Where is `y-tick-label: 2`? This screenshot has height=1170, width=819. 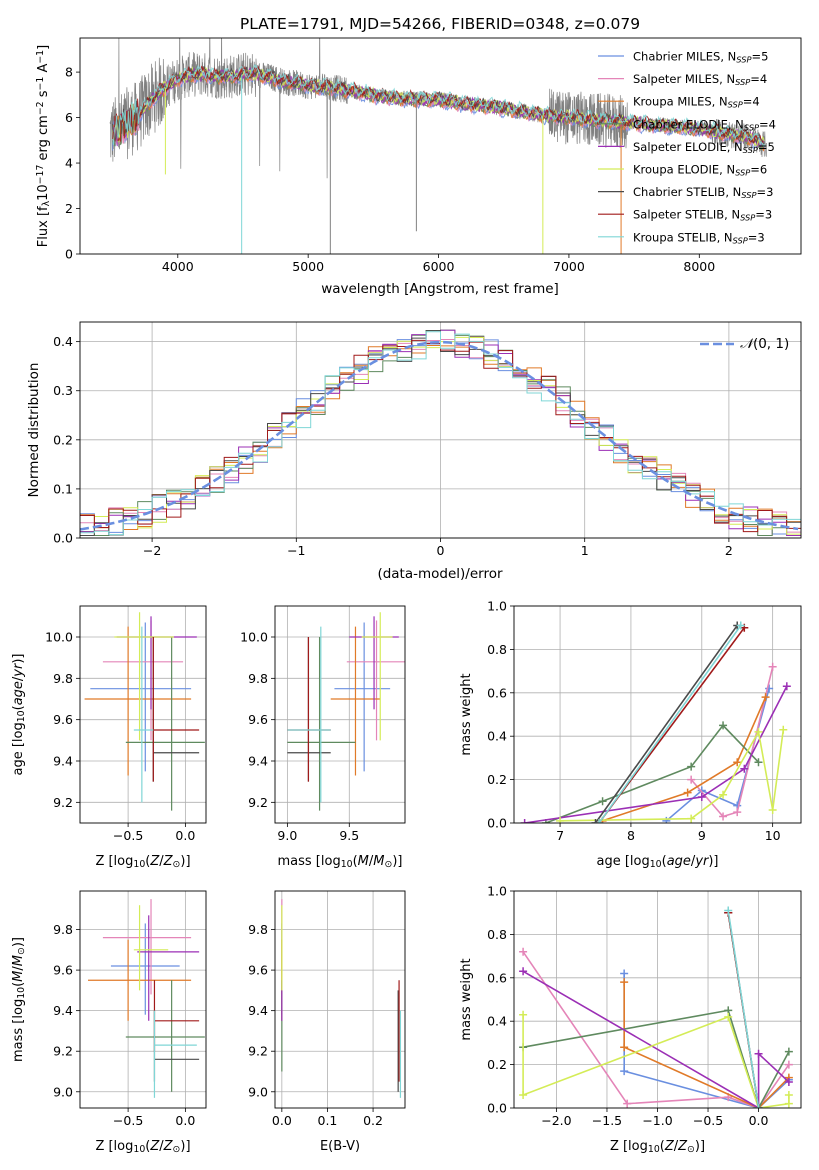 y-tick-label: 2 is located at coordinates (69, 208).